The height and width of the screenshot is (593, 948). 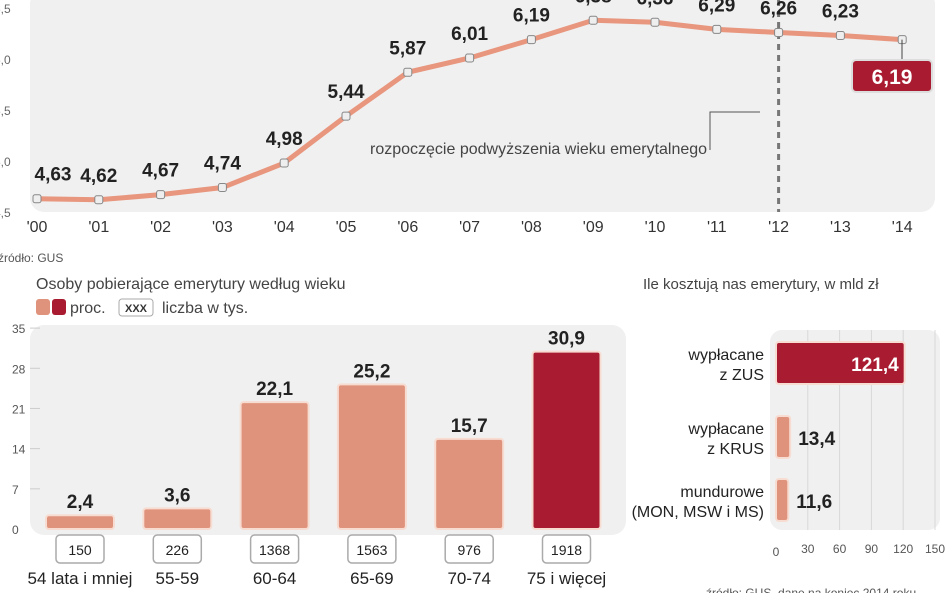 What do you see at coordinates (840, 549) in the screenshot?
I see `x-tick: 60` at bounding box center [840, 549].